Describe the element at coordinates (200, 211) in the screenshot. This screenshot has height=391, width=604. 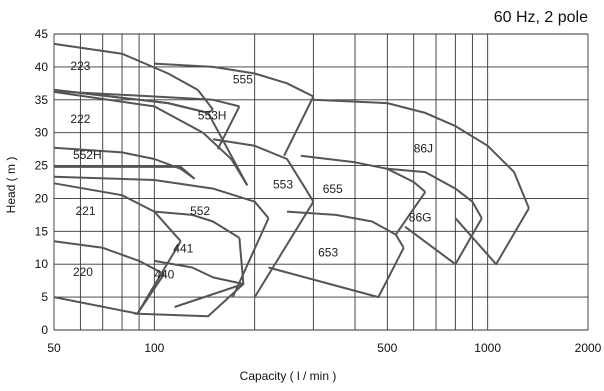
I see `model-label-552: 552` at that location.